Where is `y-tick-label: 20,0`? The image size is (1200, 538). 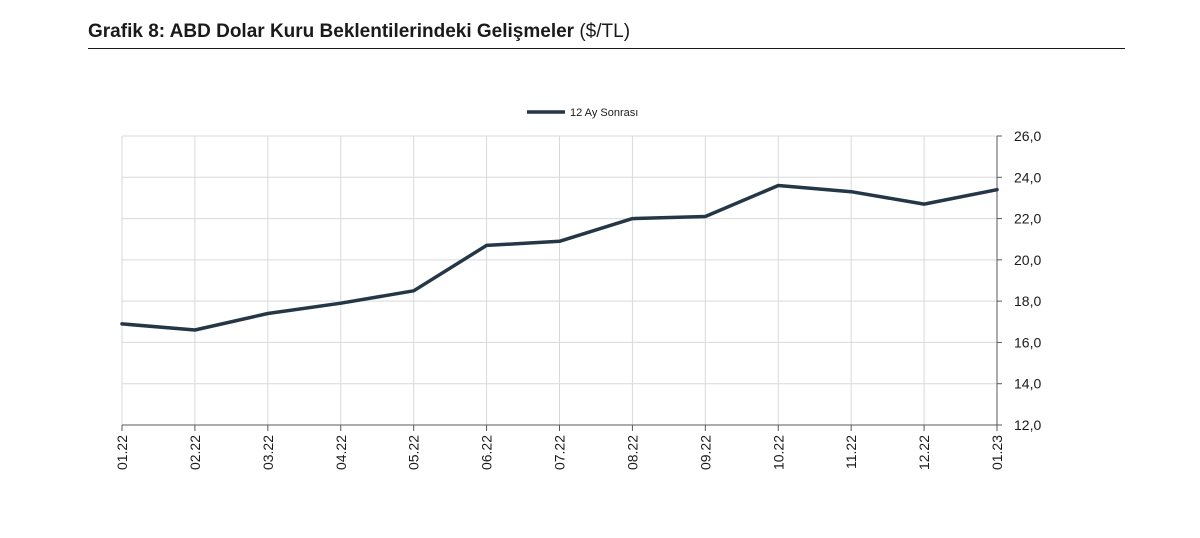 y-tick-label: 20,0 is located at coordinates (1027, 260).